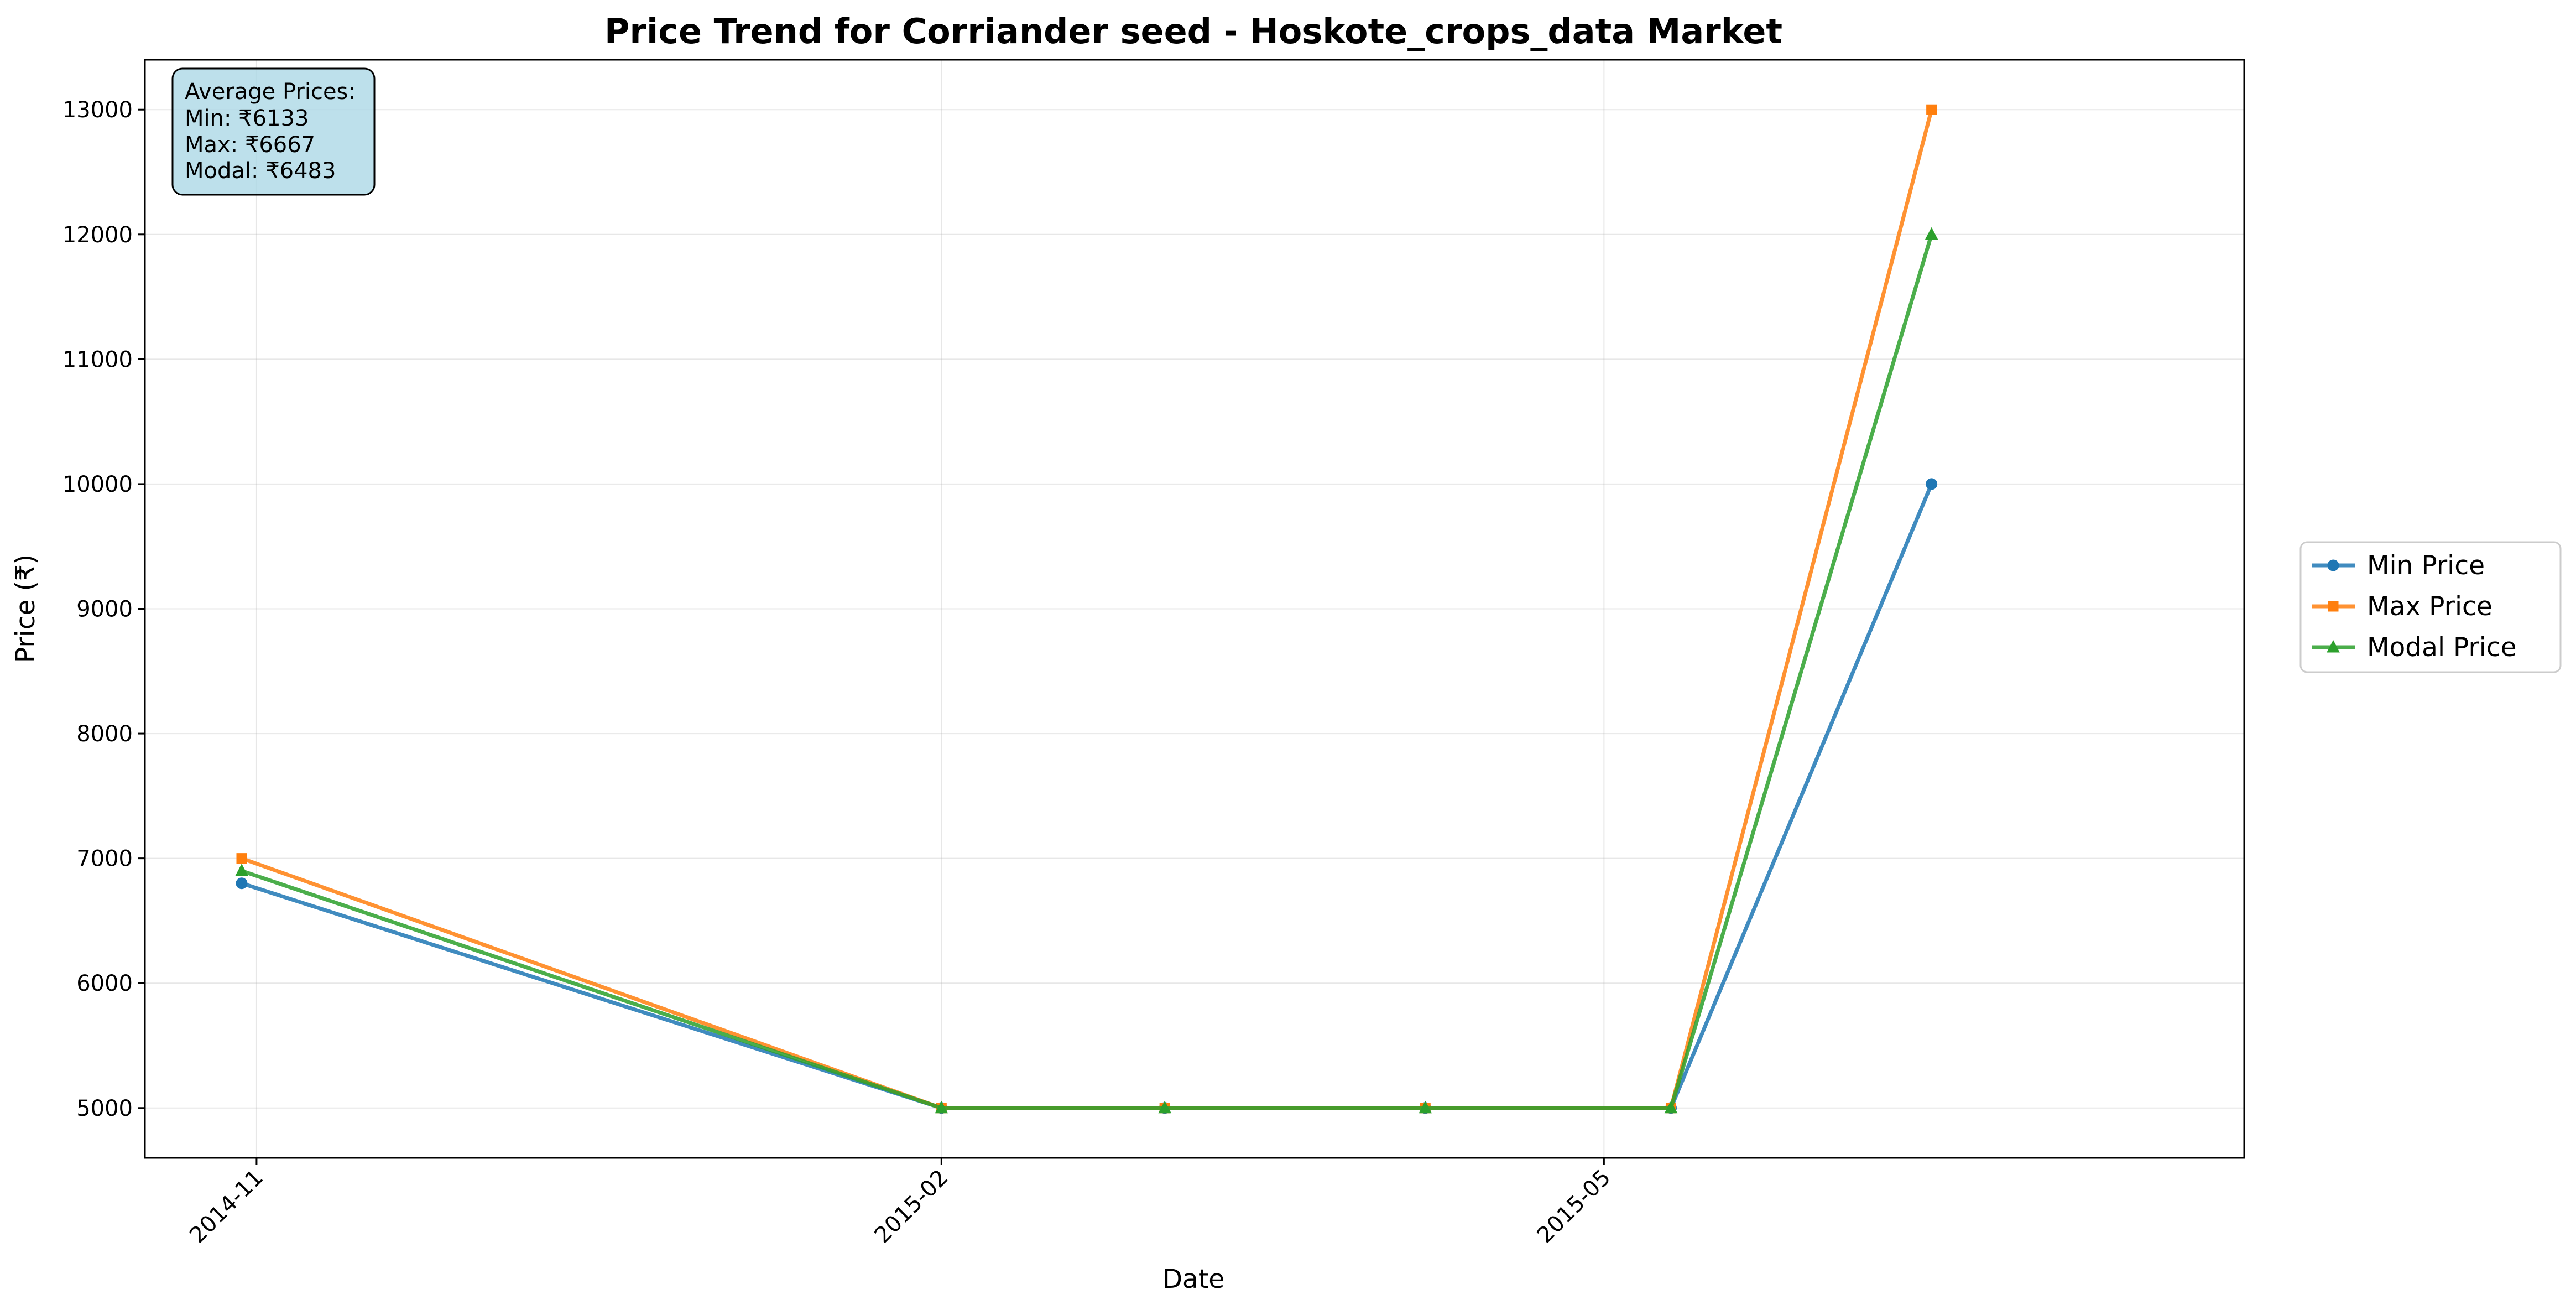 The width and height of the screenshot is (2576, 1310). I want to click on y-tick-label: 12000, so click(97, 235).